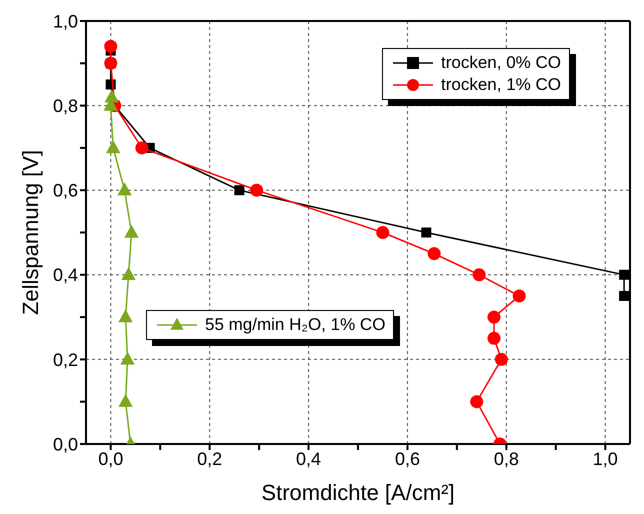 This screenshot has width=644, height=514. What do you see at coordinates (65, 106) in the screenshot?
I see `y-tick-label: 0,8` at bounding box center [65, 106].